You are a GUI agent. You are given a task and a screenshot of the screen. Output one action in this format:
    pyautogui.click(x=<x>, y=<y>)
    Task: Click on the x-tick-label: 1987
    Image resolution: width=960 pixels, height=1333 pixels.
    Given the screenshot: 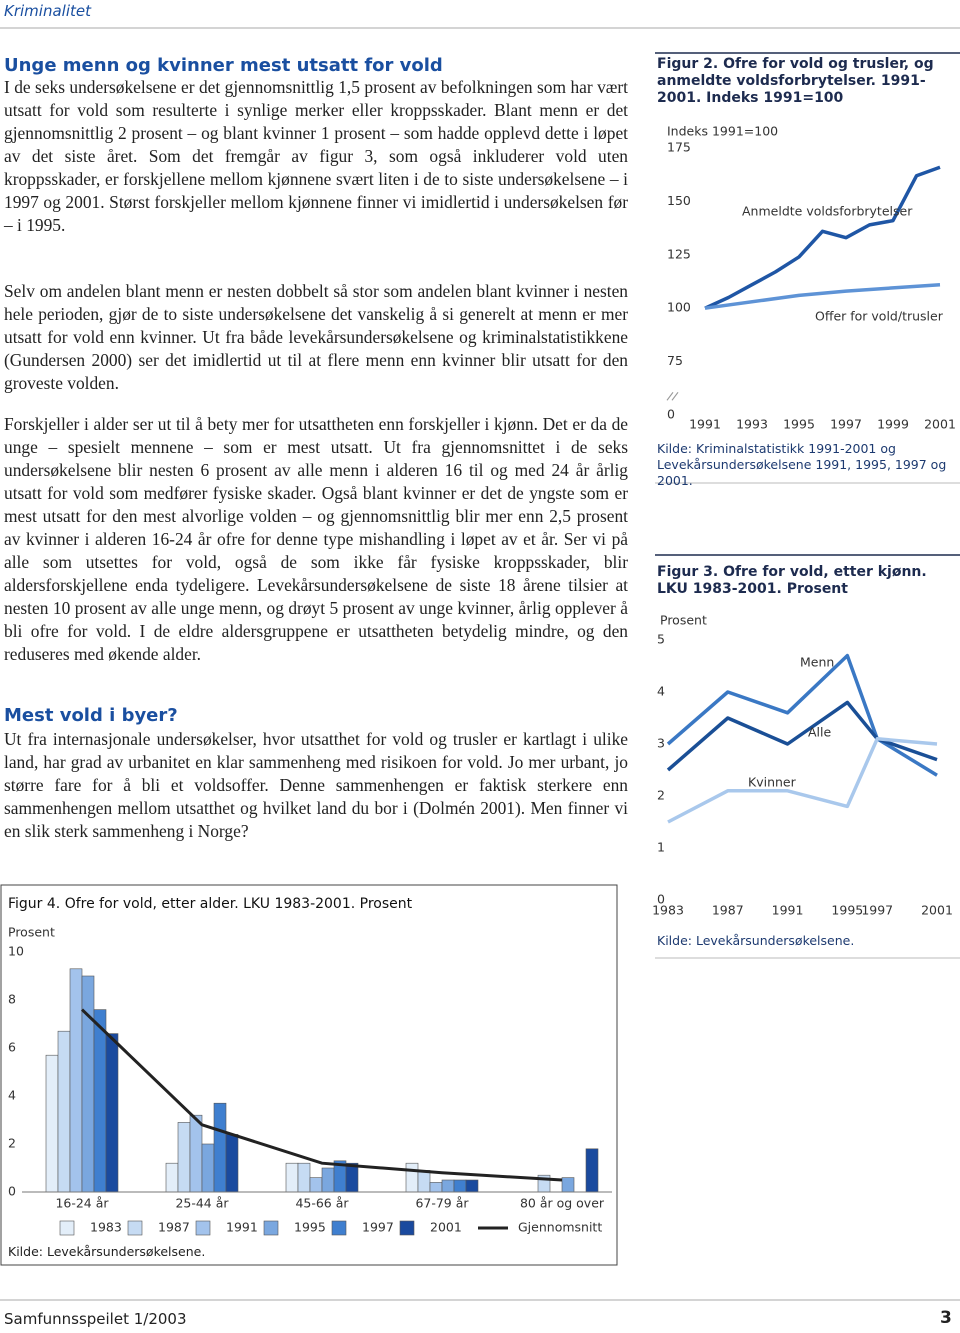 What is the action you would take?
    pyautogui.click(x=728, y=910)
    